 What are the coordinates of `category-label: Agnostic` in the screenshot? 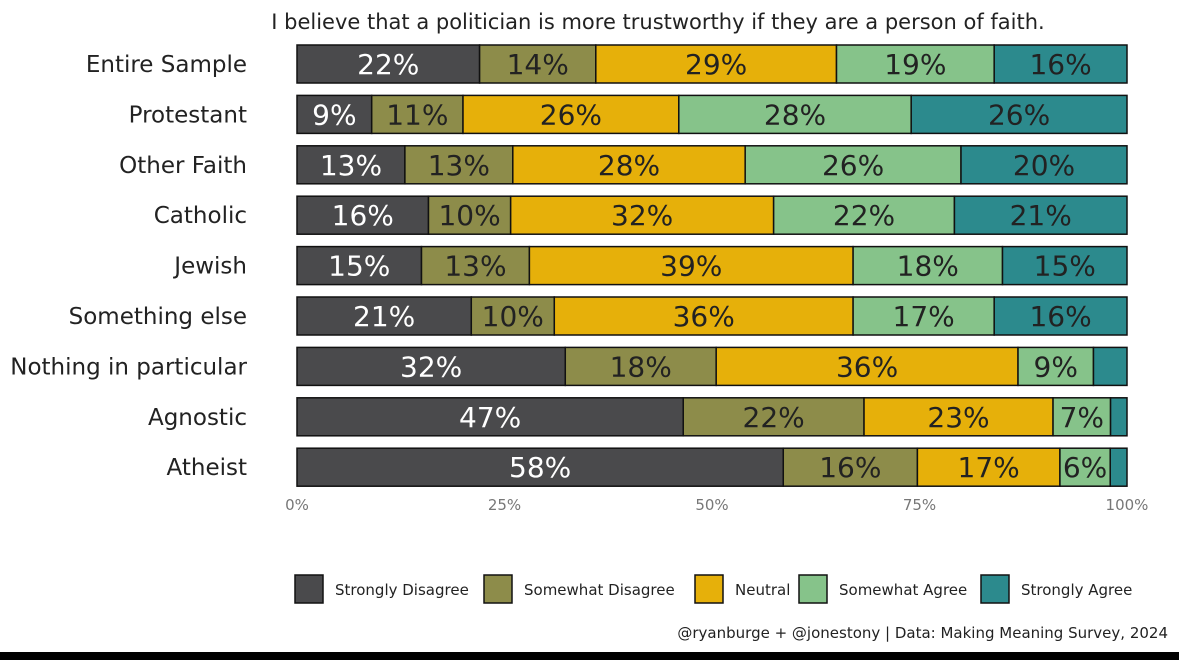 It's located at (197, 418).